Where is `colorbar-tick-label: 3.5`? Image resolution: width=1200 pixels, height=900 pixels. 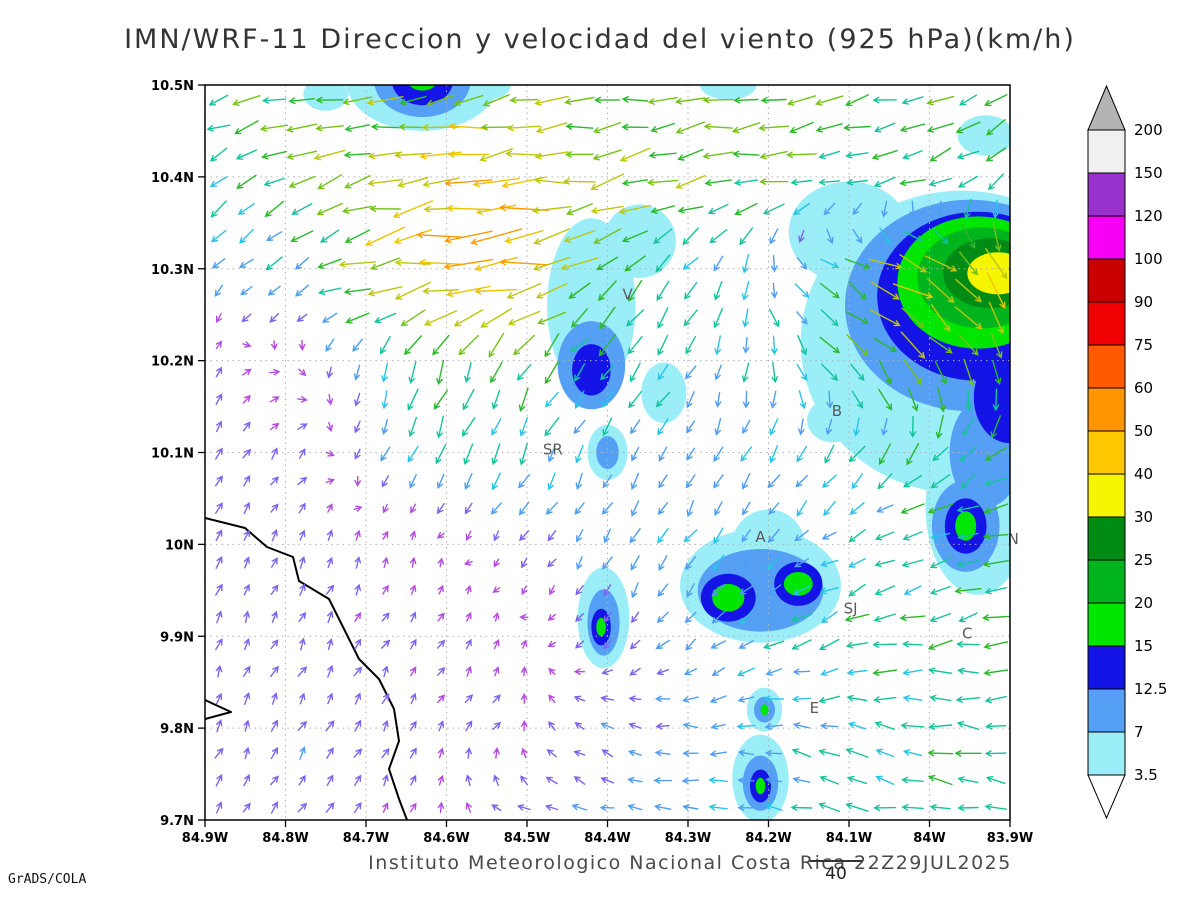
colorbar-tick-label: 3.5 is located at coordinates (1146, 775).